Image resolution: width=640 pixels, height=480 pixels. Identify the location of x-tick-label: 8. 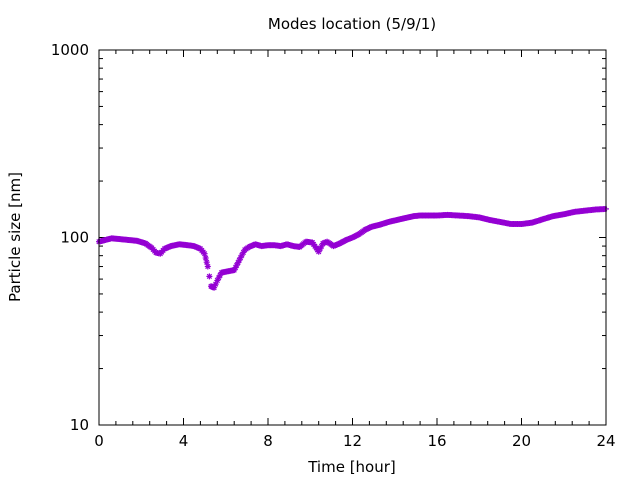
(268, 441).